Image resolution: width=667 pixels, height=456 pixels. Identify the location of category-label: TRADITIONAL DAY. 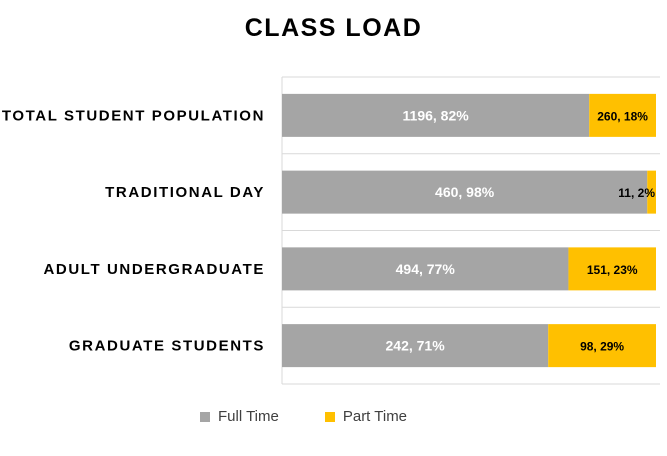
(185, 192).